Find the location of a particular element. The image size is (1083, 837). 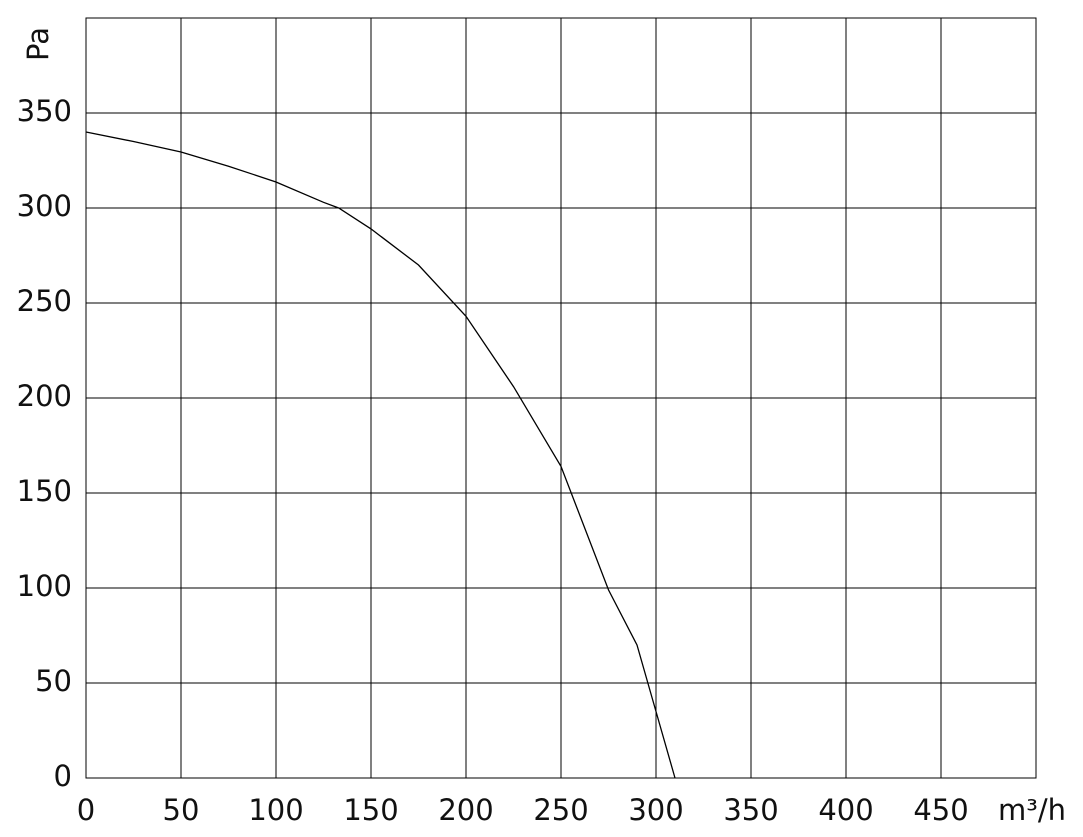

x-tick-label: 250 is located at coordinates (560, 810).